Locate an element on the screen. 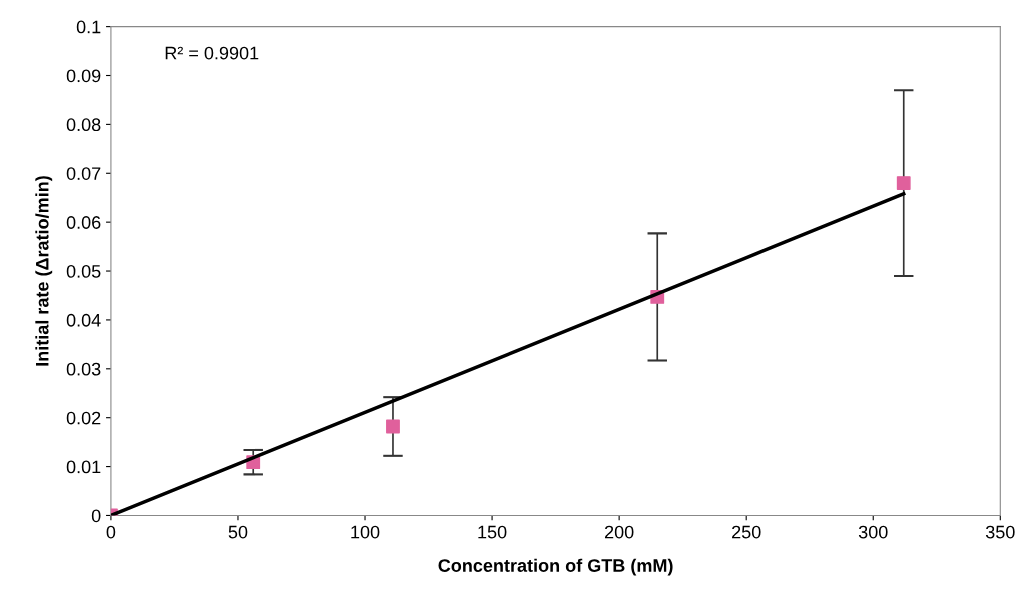  y-tick-label: 0.02 is located at coordinates (83, 418).